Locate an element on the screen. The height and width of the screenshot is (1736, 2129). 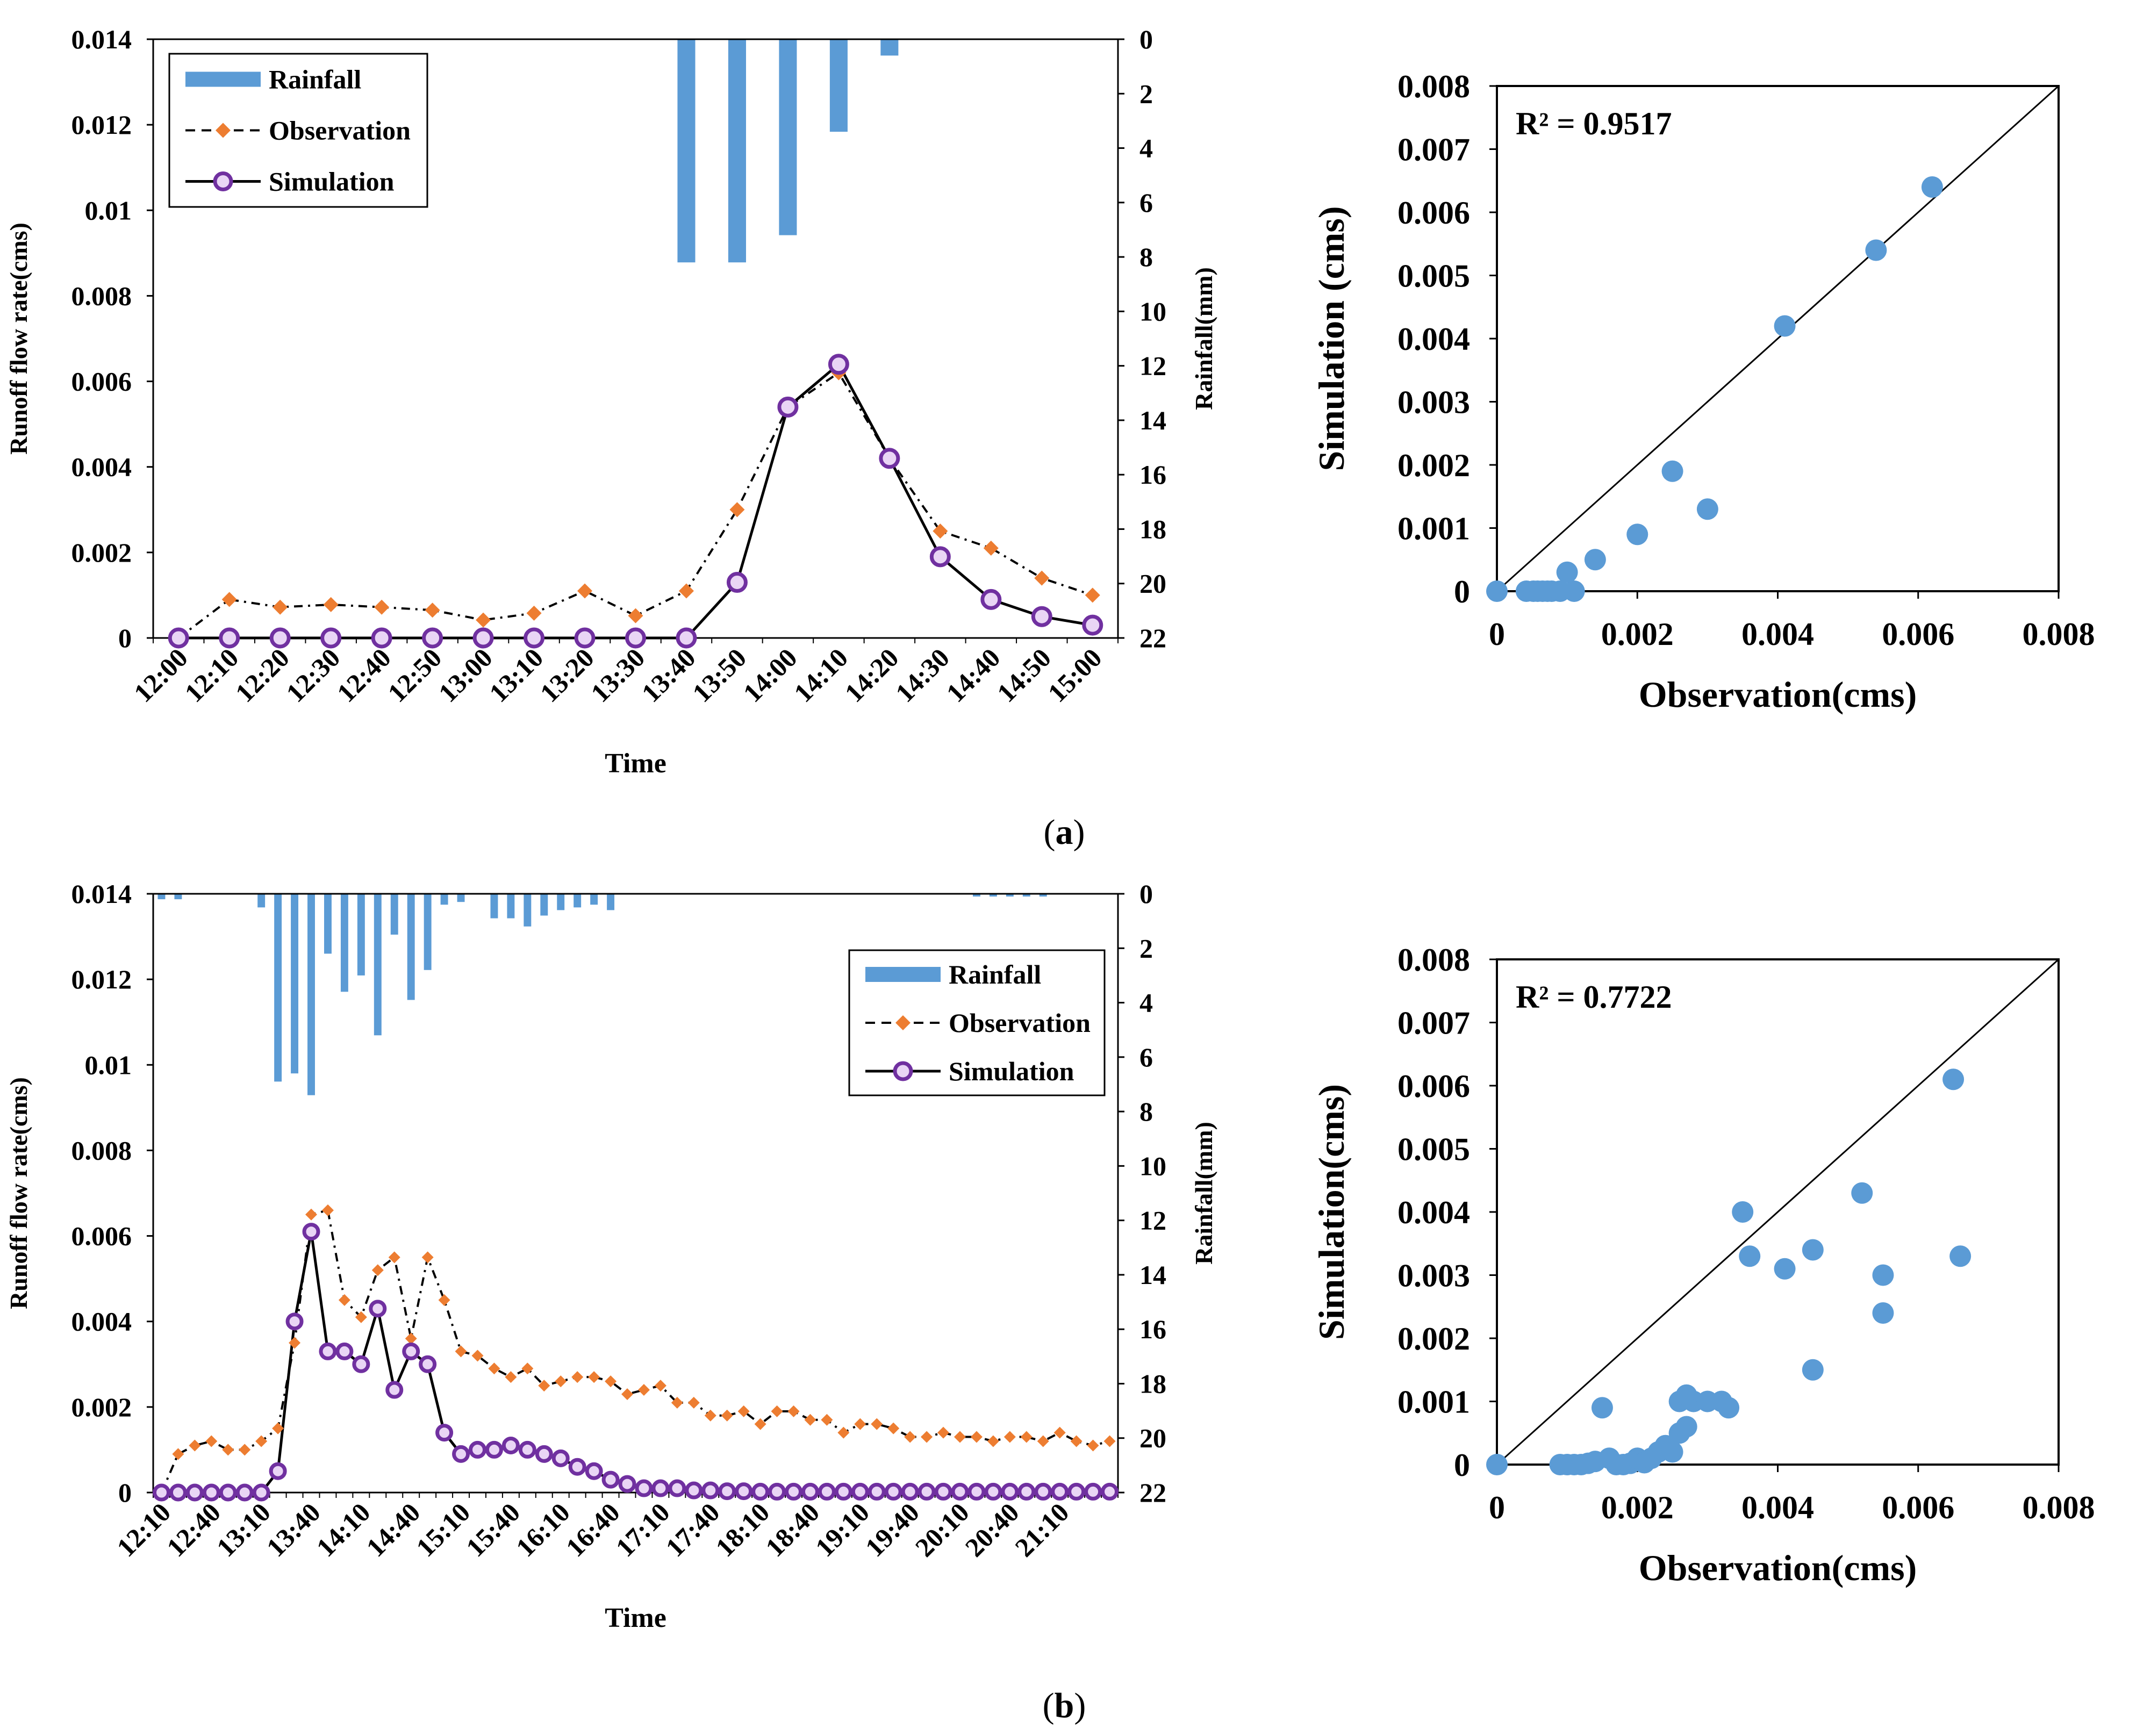
y2-tick-label: 6 is located at coordinates (1146, 203).